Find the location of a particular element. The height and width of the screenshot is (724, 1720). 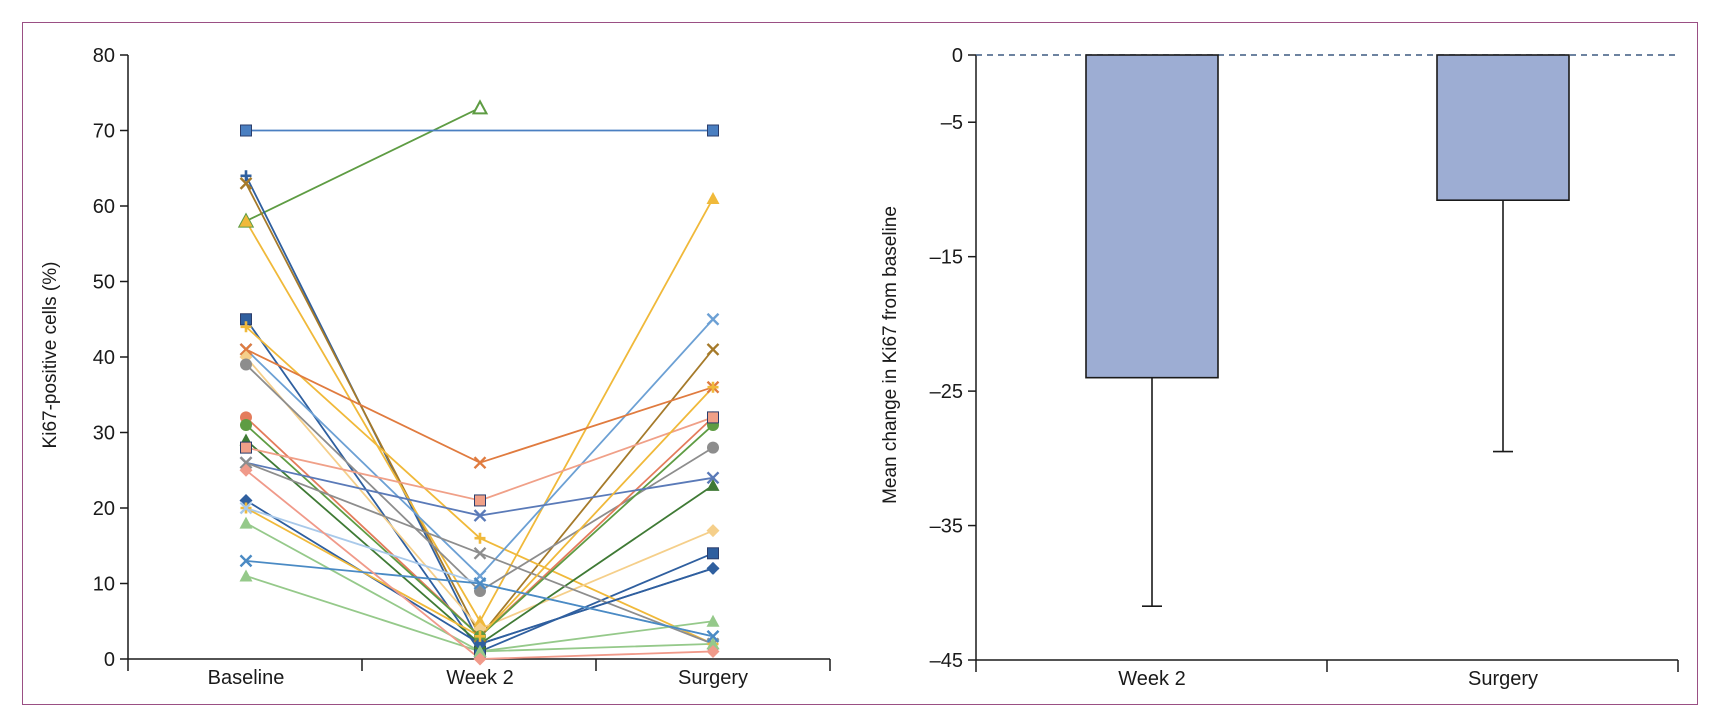

left-x-tick-label: Surgery is located at coordinates (713, 678).